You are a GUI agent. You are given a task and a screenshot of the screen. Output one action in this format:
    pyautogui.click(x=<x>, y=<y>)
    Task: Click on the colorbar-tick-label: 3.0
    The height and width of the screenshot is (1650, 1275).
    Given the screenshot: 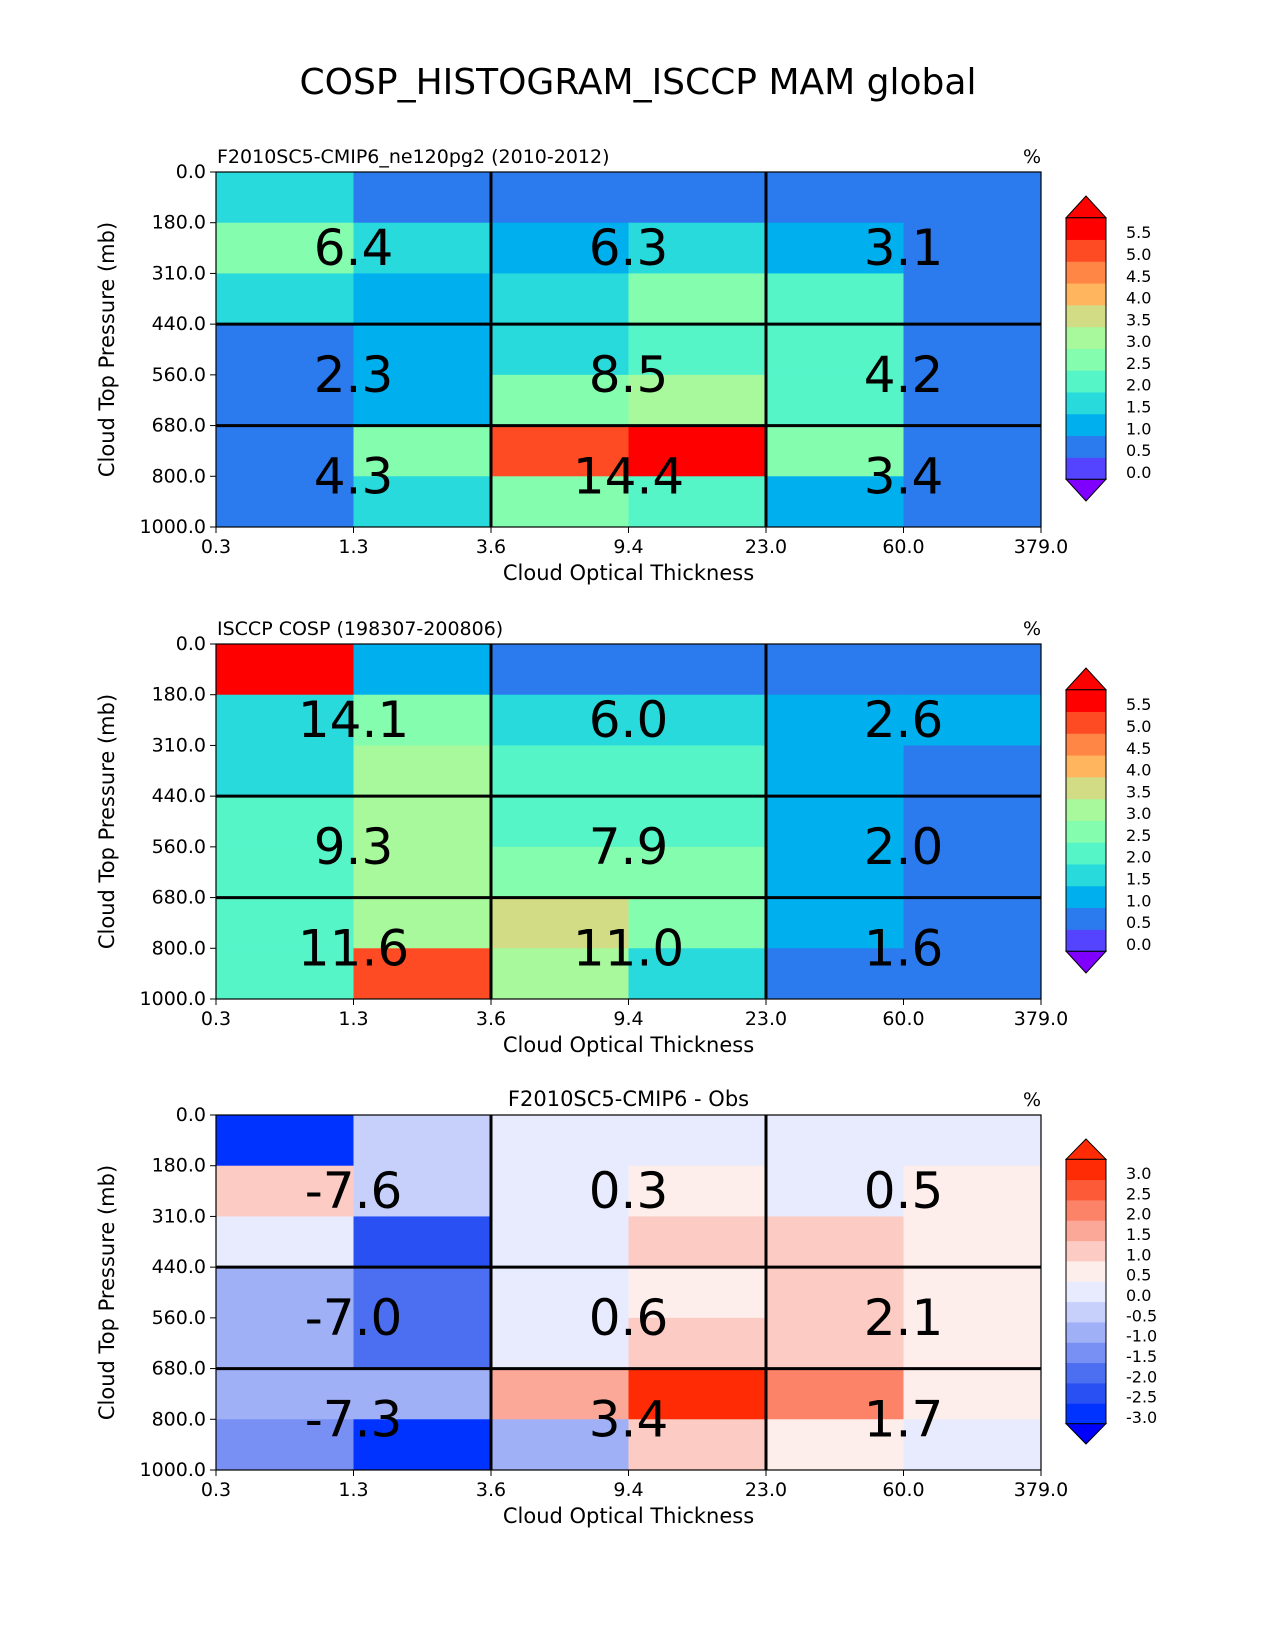 What is the action you would take?
    pyautogui.click(x=1138, y=1173)
    